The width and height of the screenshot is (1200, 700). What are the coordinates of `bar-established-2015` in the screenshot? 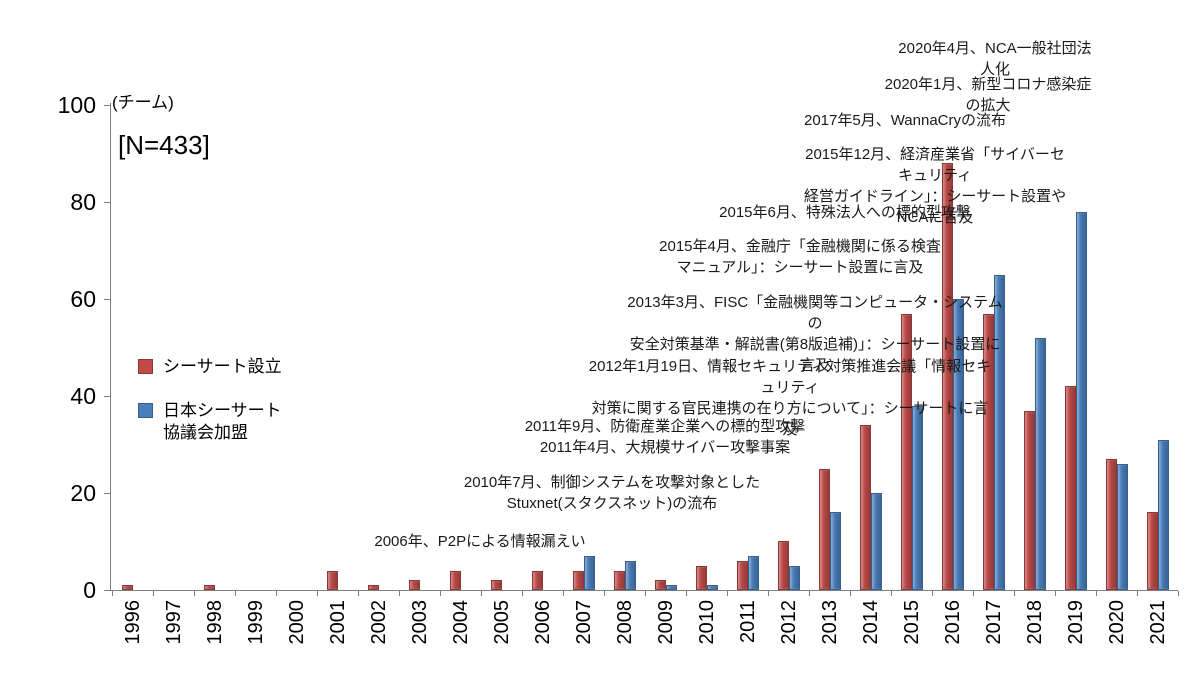 It's located at (906, 452).